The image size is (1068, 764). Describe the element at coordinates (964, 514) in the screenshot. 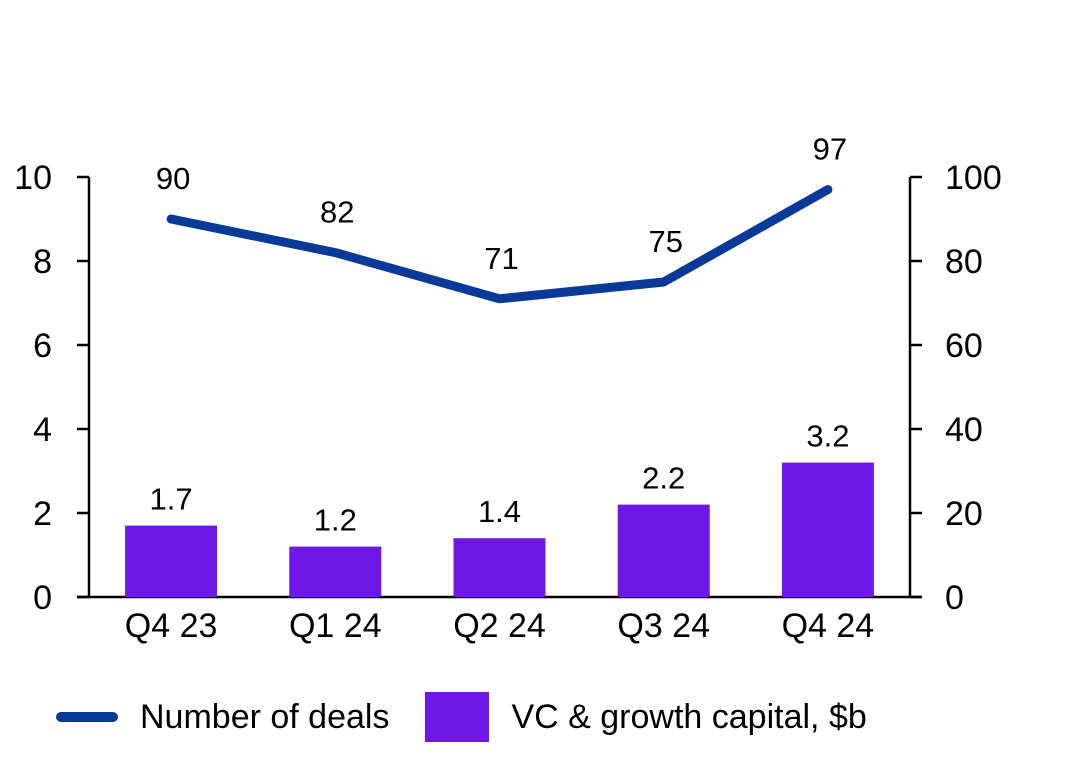

I see `right-tick-label: 20` at that location.